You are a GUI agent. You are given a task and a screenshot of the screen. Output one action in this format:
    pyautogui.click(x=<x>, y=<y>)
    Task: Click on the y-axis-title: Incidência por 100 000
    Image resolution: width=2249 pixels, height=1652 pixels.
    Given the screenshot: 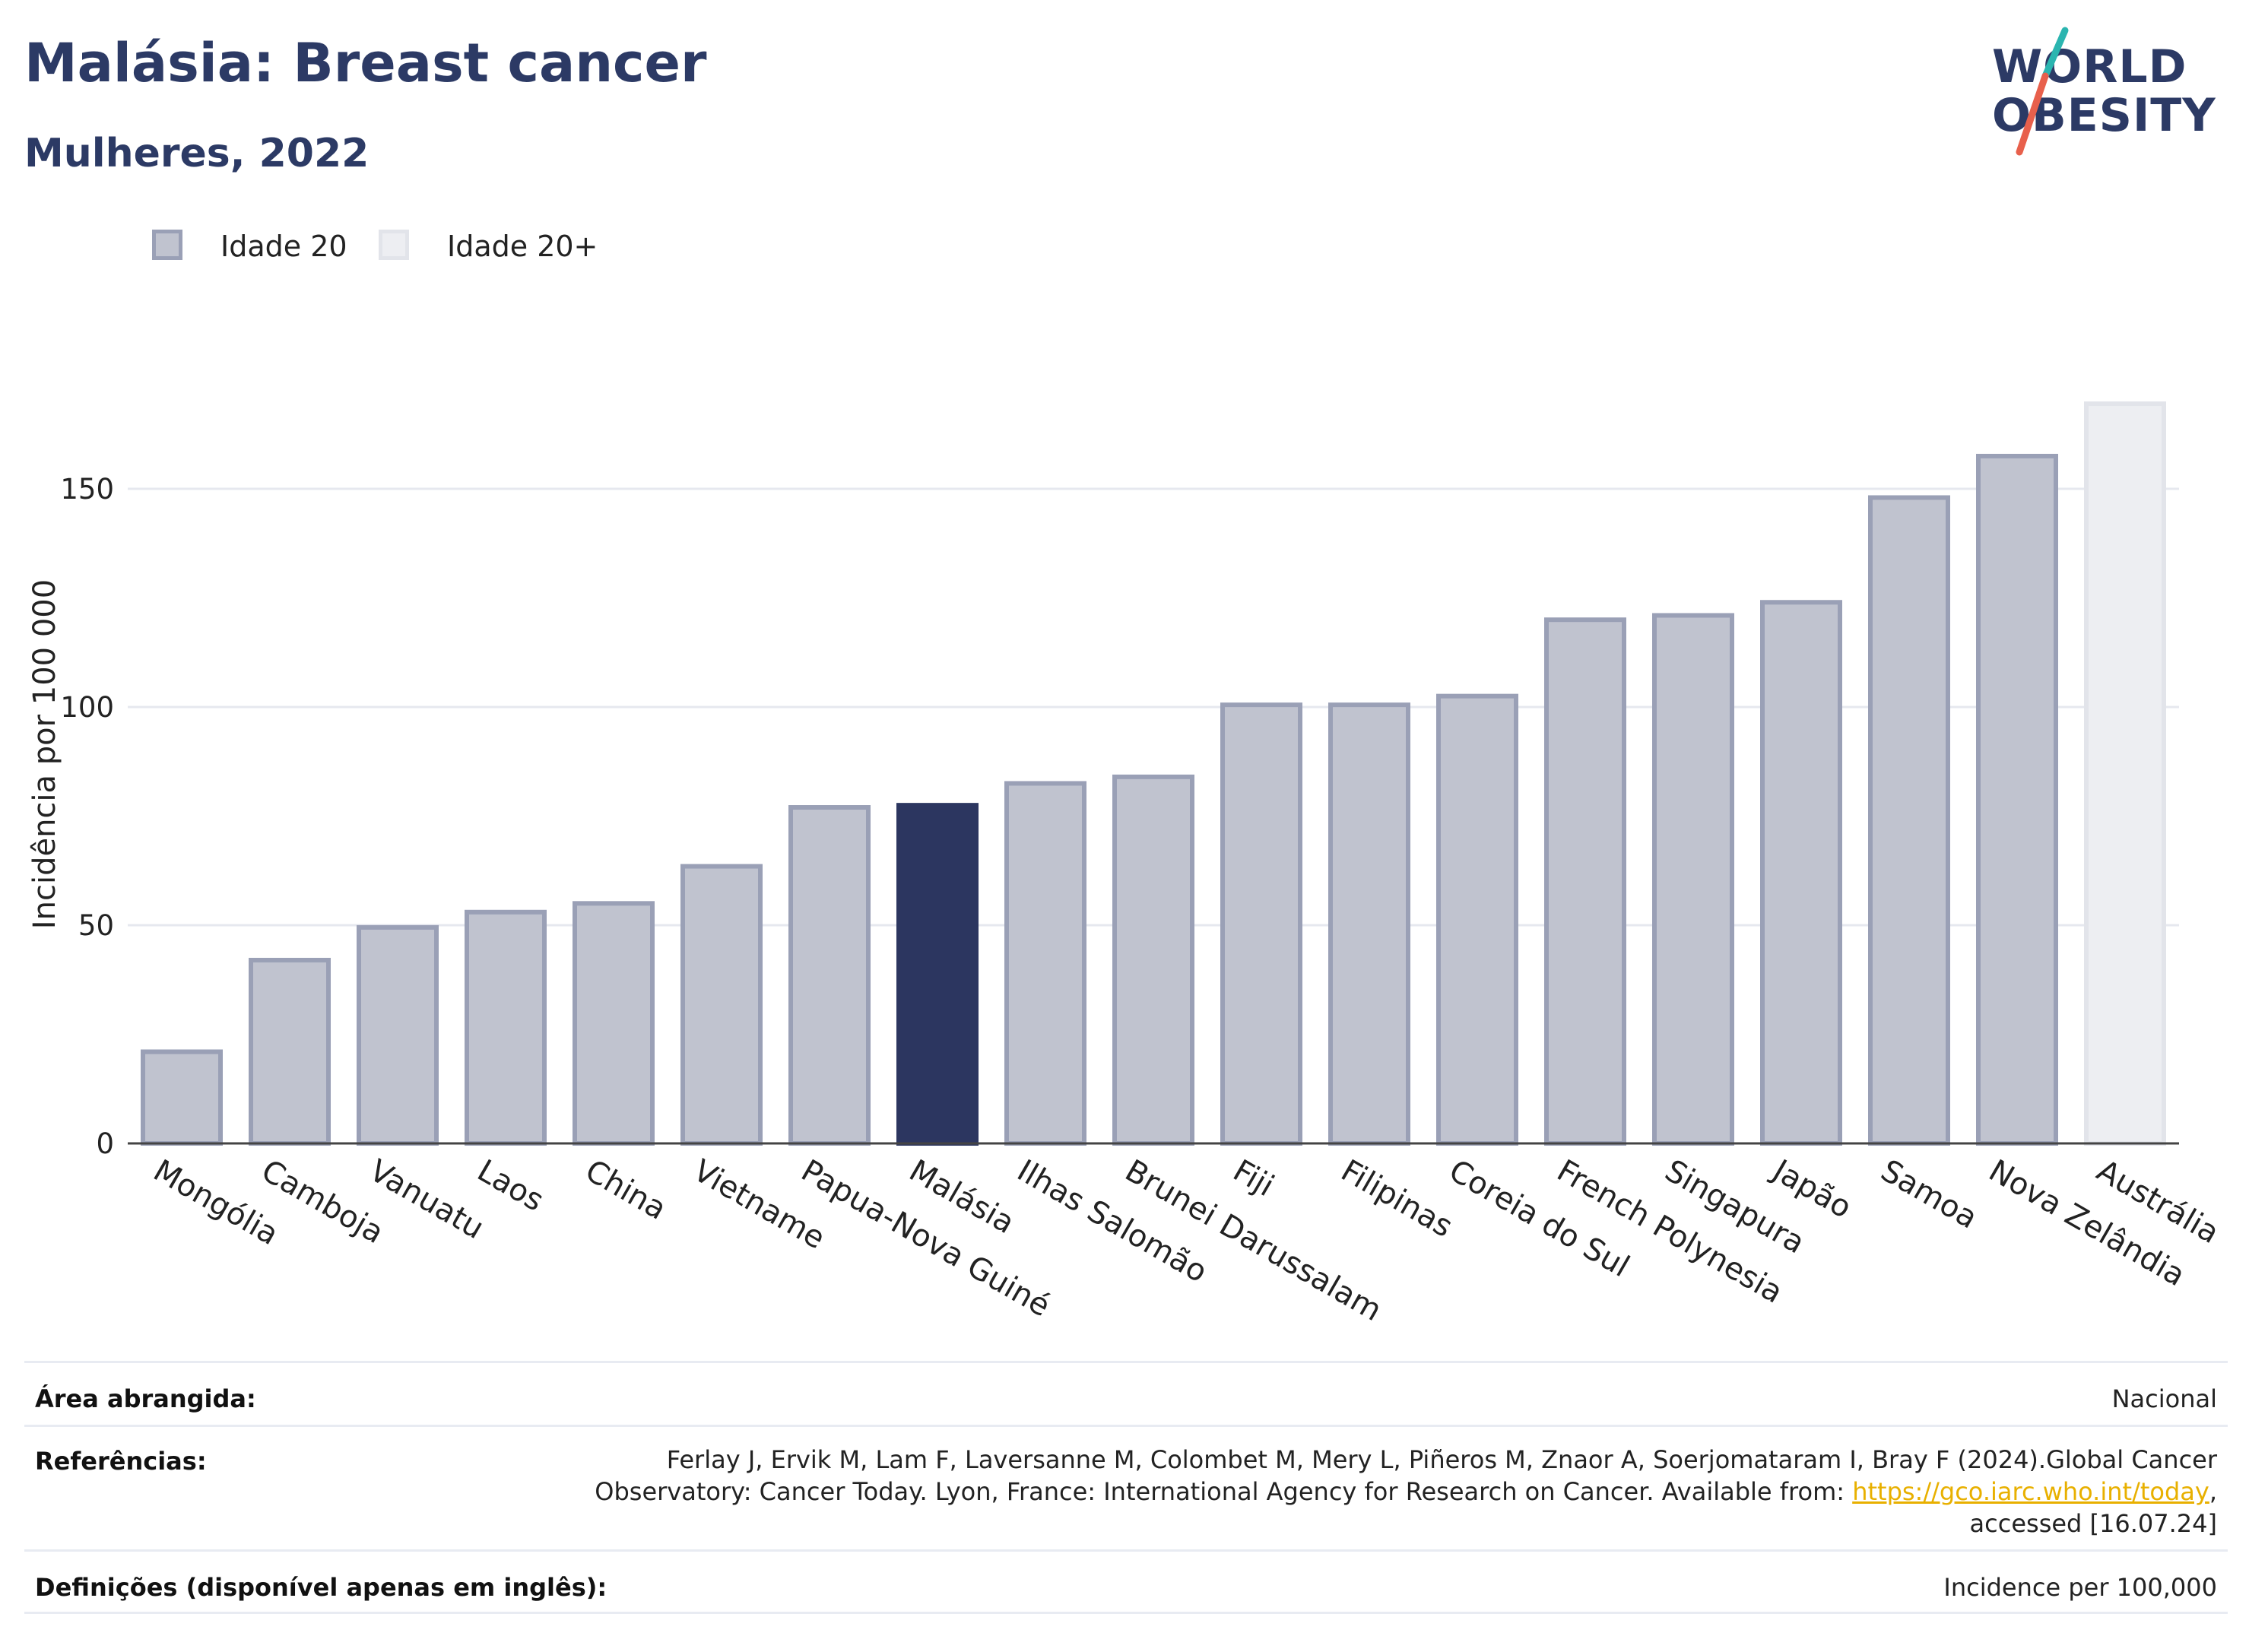 What is the action you would take?
    pyautogui.click(x=44, y=754)
    